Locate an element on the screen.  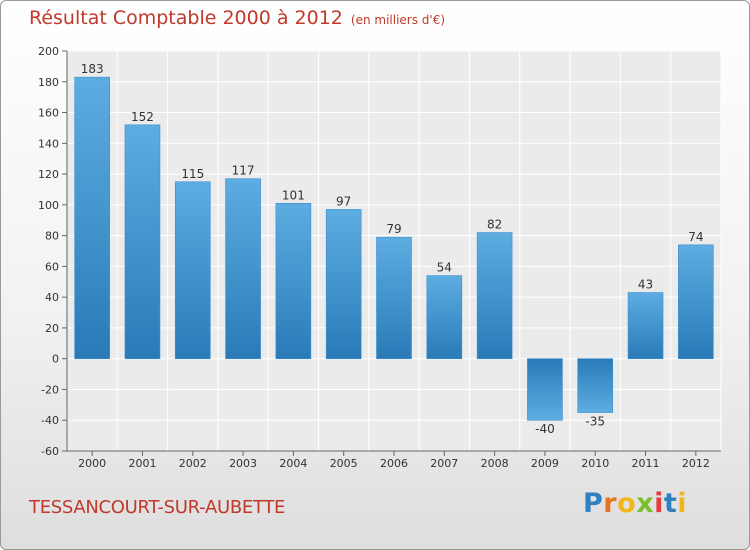
logo-letter: P is located at coordinates (593, 503).